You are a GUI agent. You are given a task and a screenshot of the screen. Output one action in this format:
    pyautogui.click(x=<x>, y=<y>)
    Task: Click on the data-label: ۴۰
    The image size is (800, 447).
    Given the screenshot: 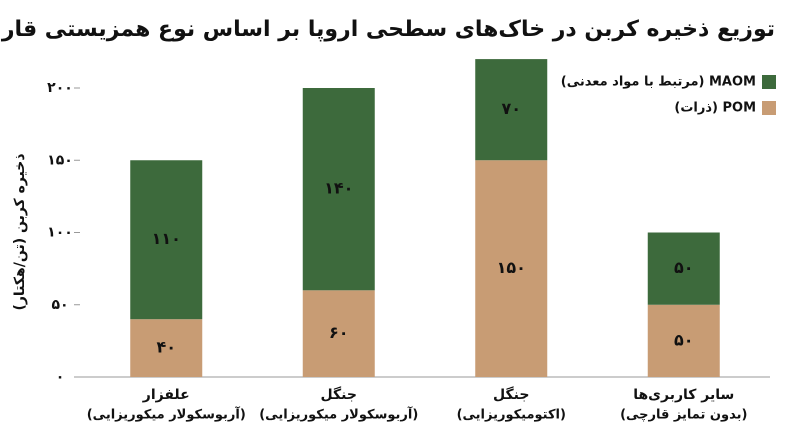 What is the action you would take?
    pyautogui.click(x=166, y=347)
    